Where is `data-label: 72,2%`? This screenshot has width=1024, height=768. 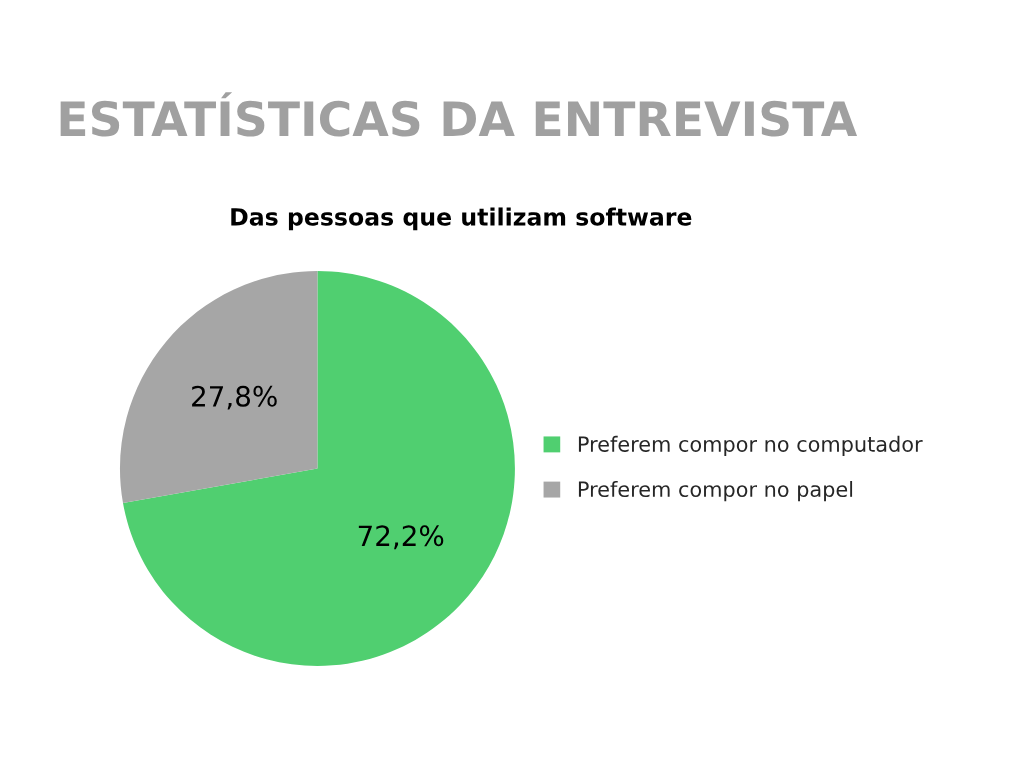
data-label: 72,2% is located at coordinates (401, 537).